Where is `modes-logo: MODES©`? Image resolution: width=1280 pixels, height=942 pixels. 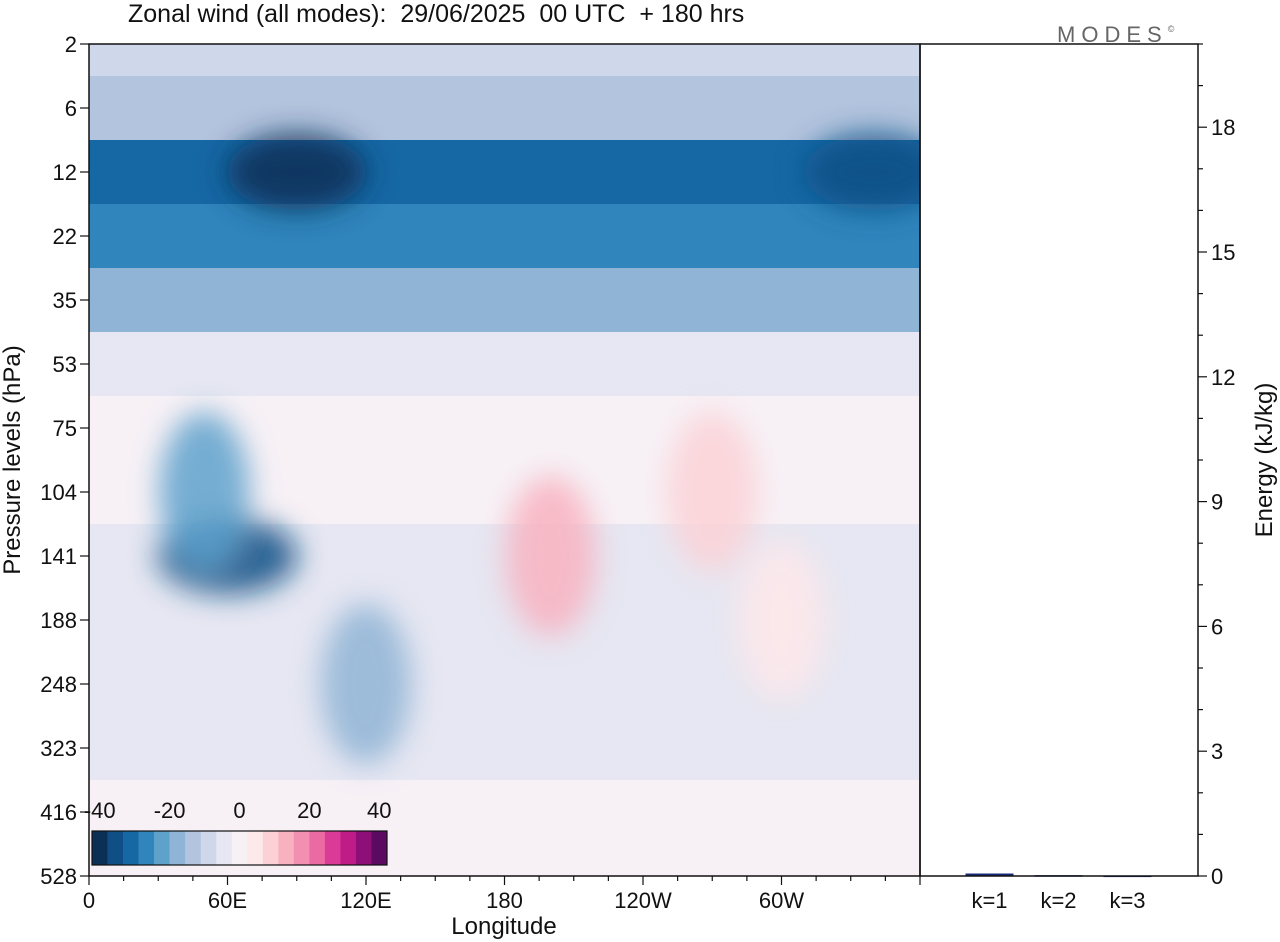 modes-logo: MODES© is located at coordinates (1116, 34).